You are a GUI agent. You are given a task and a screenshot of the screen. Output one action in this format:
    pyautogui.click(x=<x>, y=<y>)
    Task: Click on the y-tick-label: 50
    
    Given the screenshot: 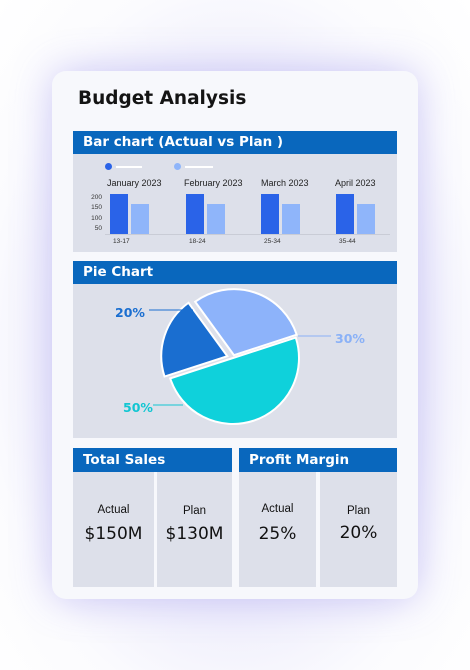 What is the action you would take?
    pyautogui.click(x=98, y=228)
    